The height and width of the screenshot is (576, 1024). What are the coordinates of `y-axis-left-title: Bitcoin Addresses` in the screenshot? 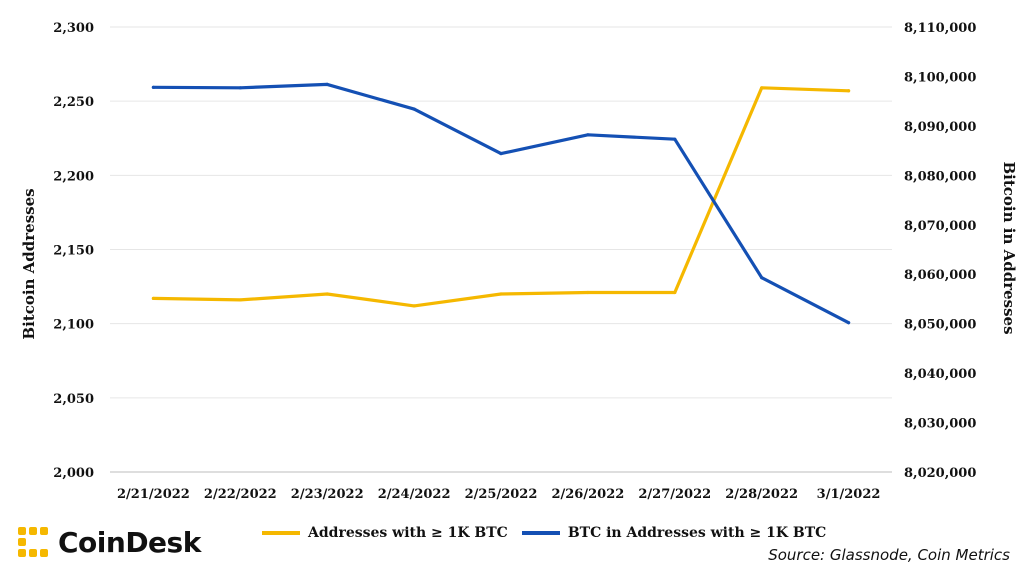 It's located at (29, 263).